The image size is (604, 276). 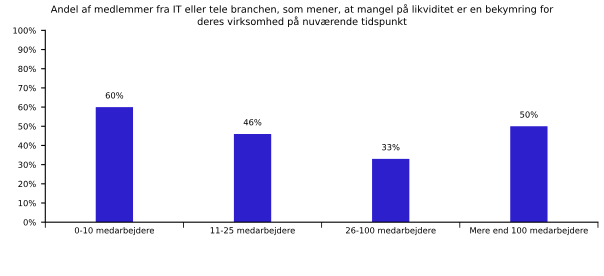 What do you see at coordinates (27, 145) in the screenshot?
I see `y-tick-label: 40%` at bounding box center [27, 145].